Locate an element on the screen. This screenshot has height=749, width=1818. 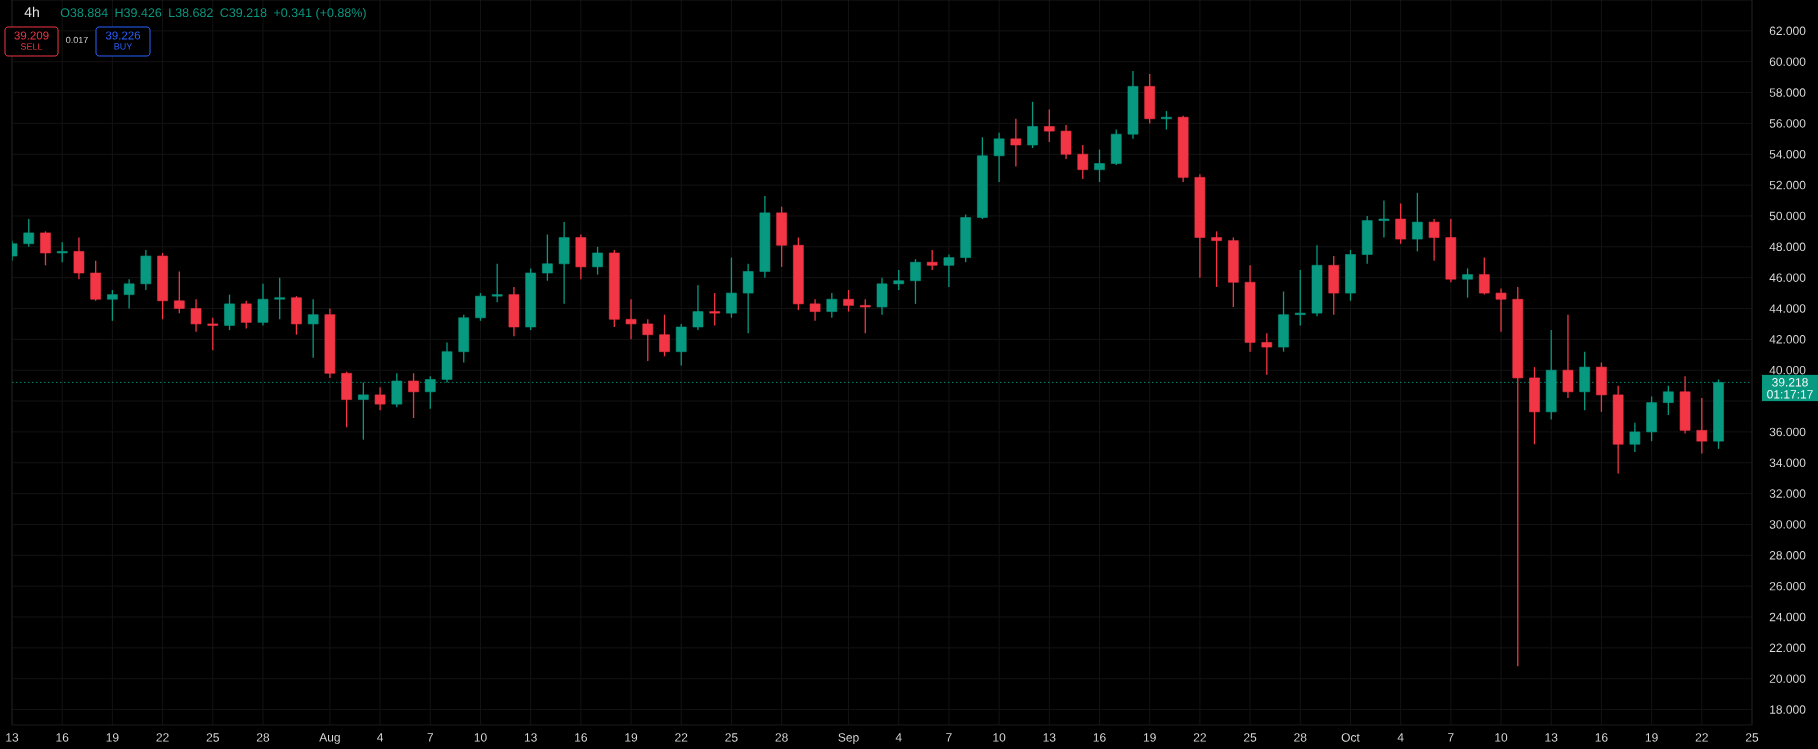
text: 01:17:17 is located at coordinates (1790, 394).